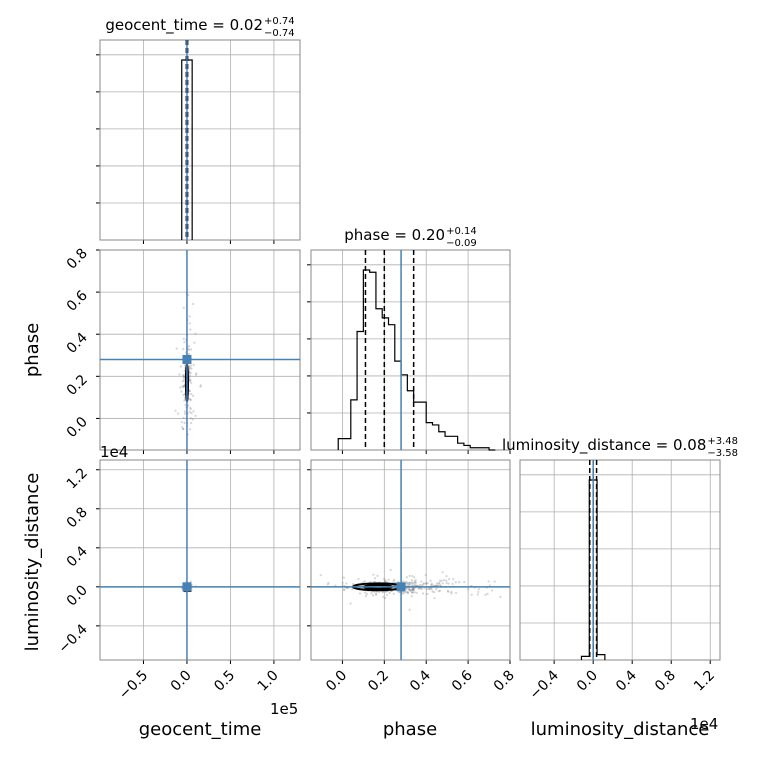 This screenshot has height=760, width=760. Describe the element at coordinates (620, 729) in the screenshot. I see `x-axis-label: luminosity_distance` at that location.